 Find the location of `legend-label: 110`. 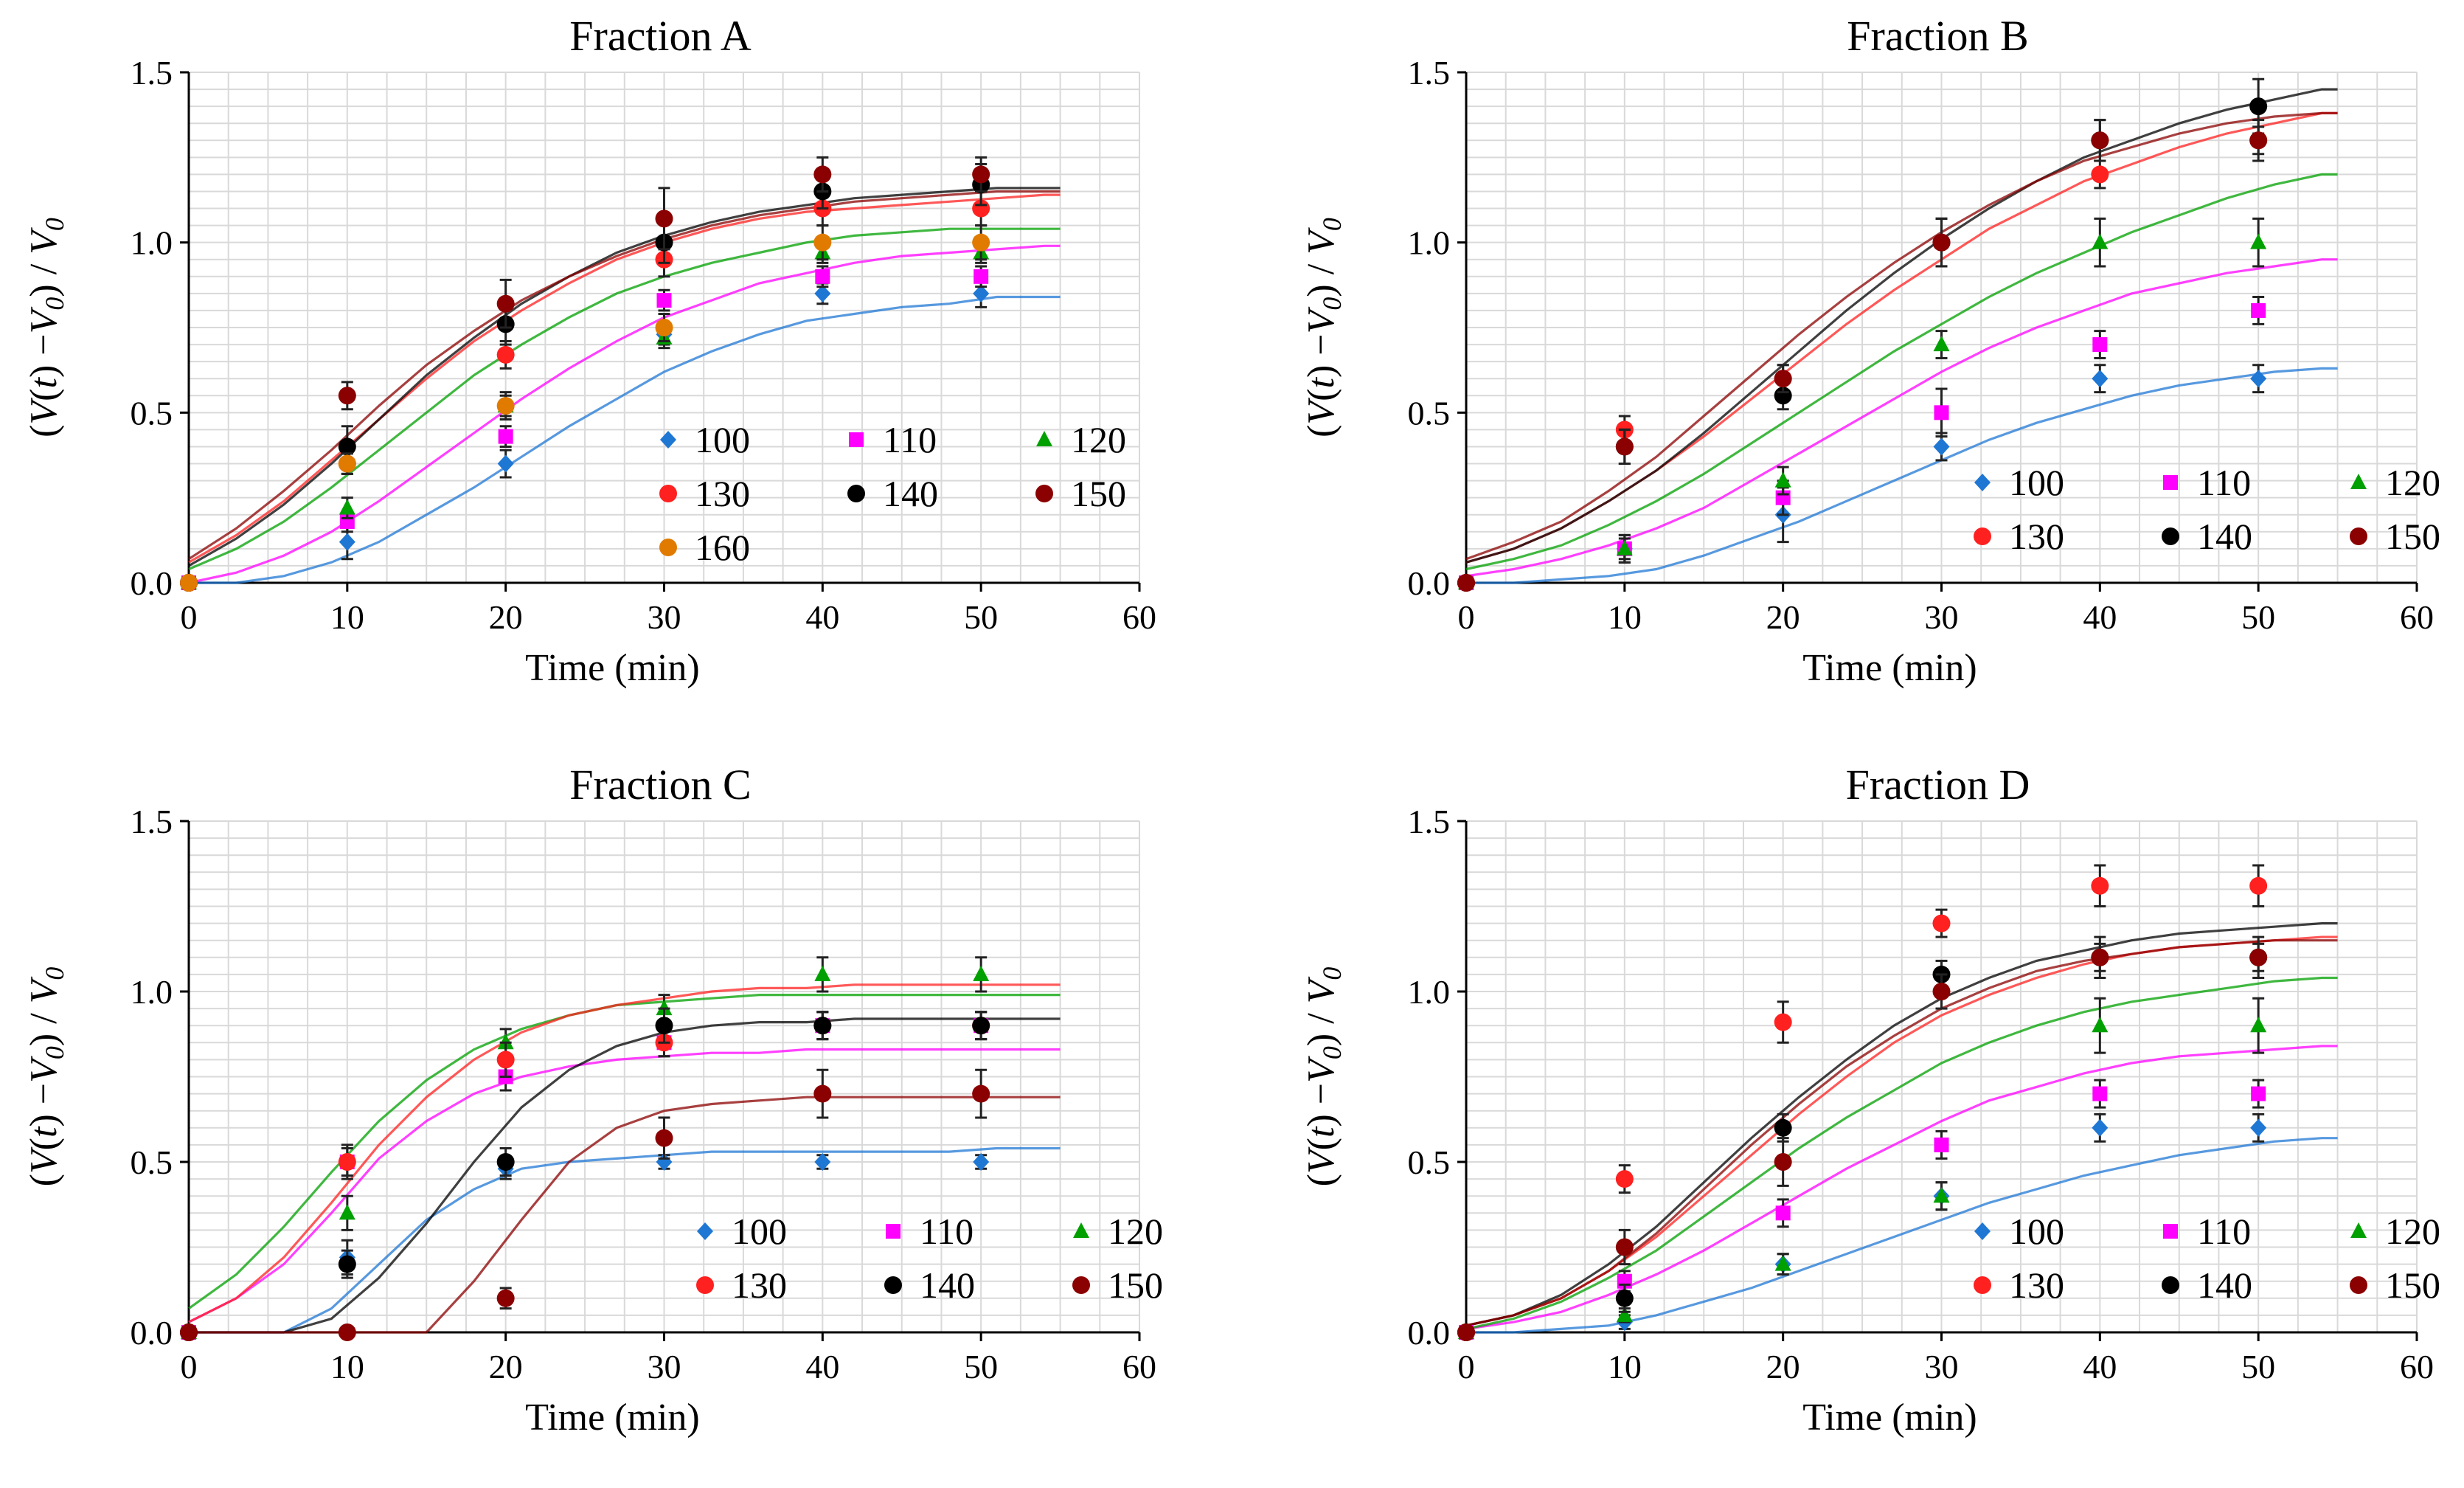

legend-label: 110 is located at coordinates (947, 1231).